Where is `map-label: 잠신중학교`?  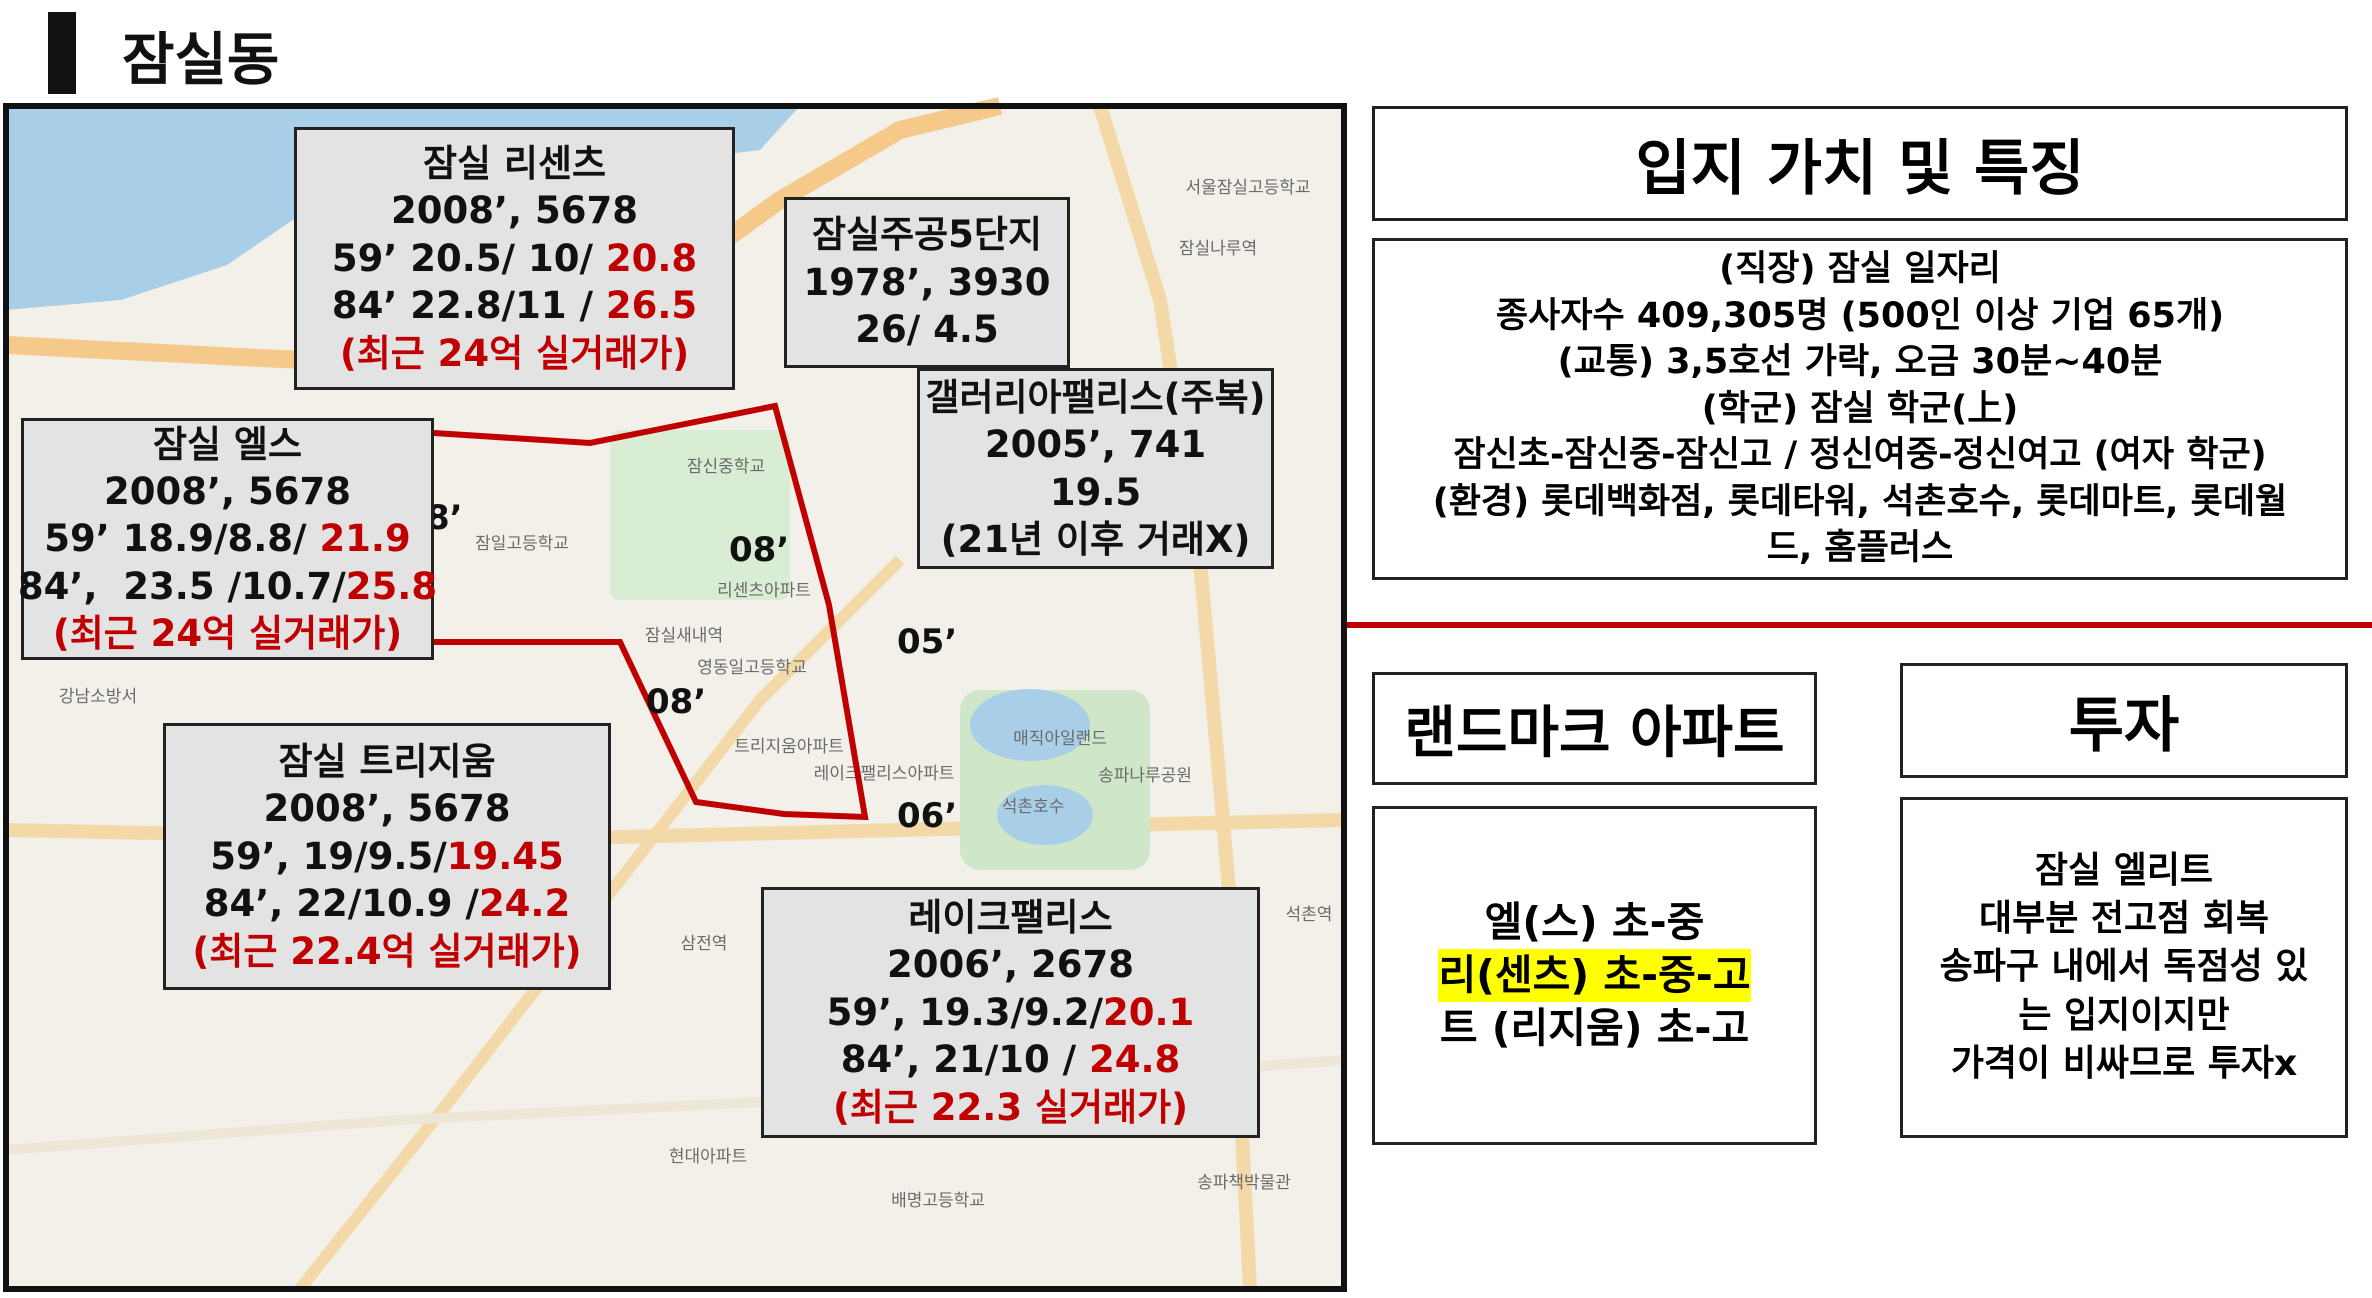 map-label: 잠신중학교 is located at coordinates (726, 467).